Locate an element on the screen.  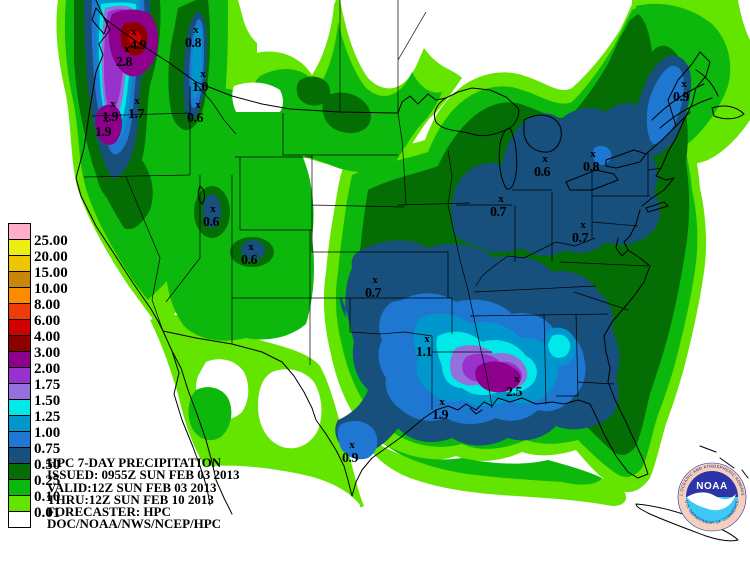
legend-entry: 3.00 is located at coordinates (34, 348).